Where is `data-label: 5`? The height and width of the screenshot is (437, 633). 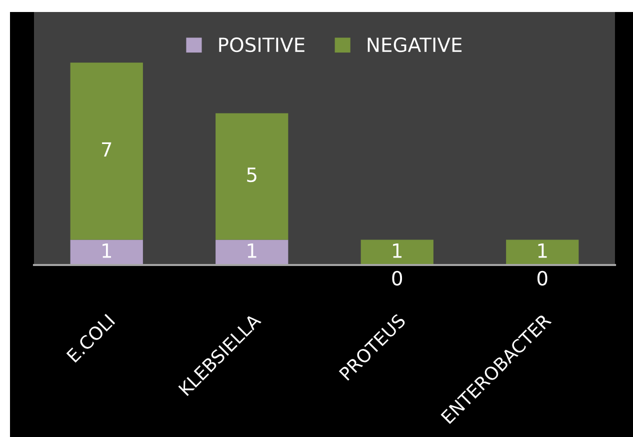 data-label: 5 is located at coordinates (251, 175).